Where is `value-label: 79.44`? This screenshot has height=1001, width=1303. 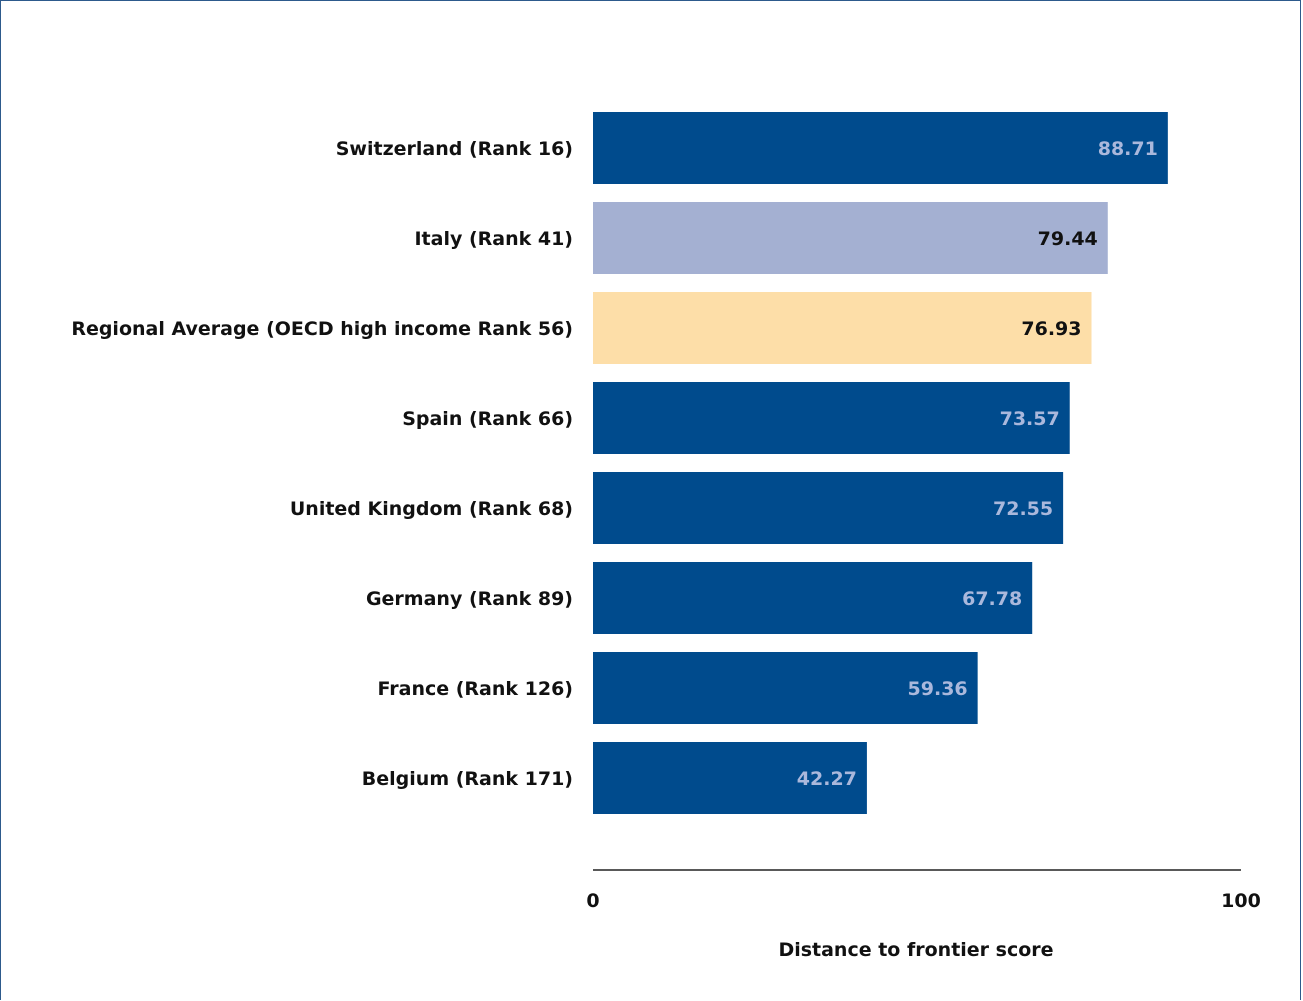 value-label: 79.44 is located at coordinates (1068, 239).